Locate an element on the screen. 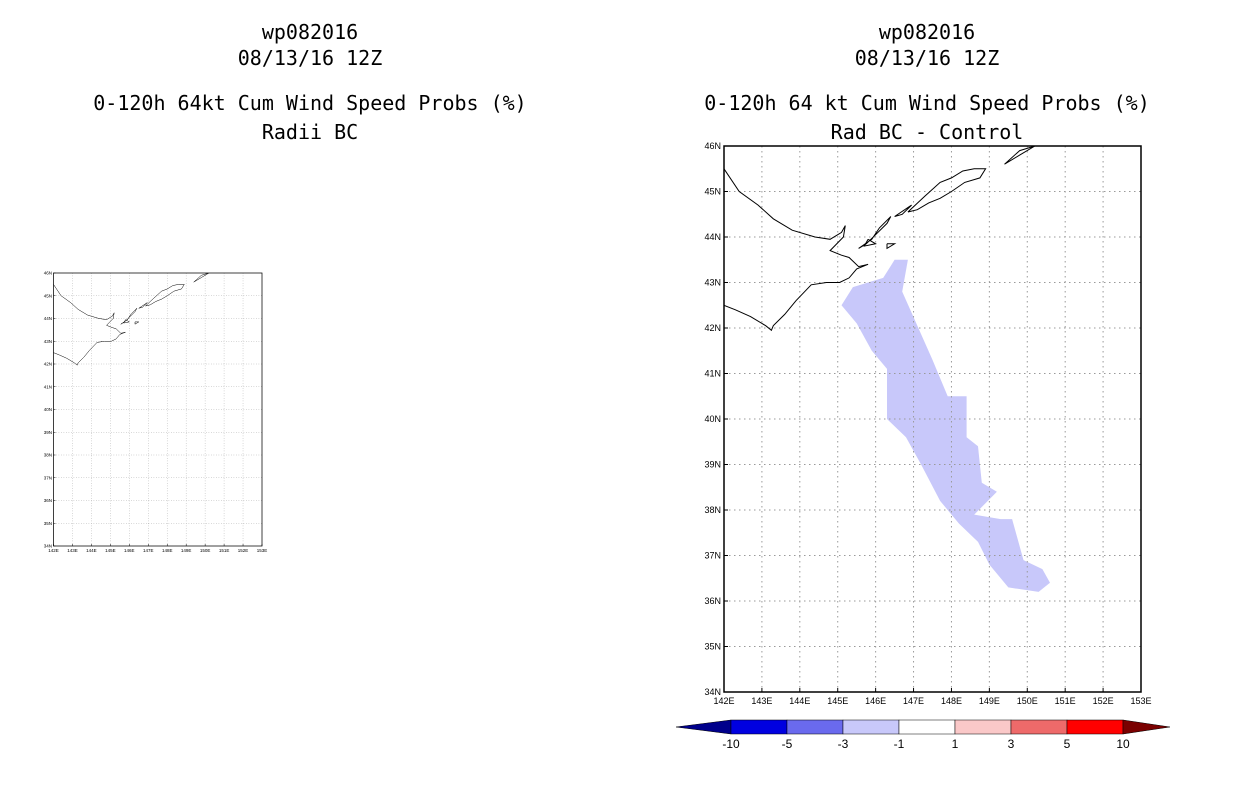 This screenshot has height=800, width=1236. colorbar-label: -3 is located at coordinates (843, 744).